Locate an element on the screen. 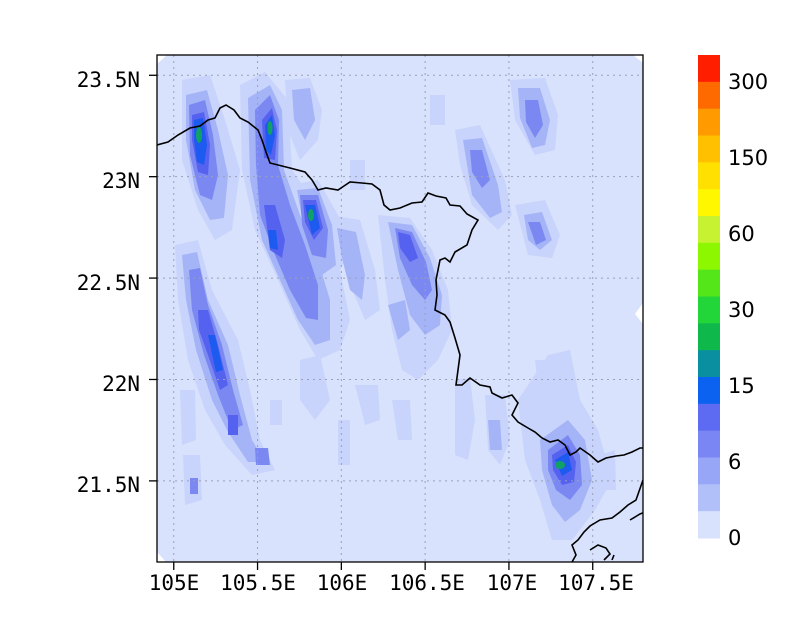 This screenshot has width=800, height=618. colorbar-label: 150 is located at coordinates (748, 158).